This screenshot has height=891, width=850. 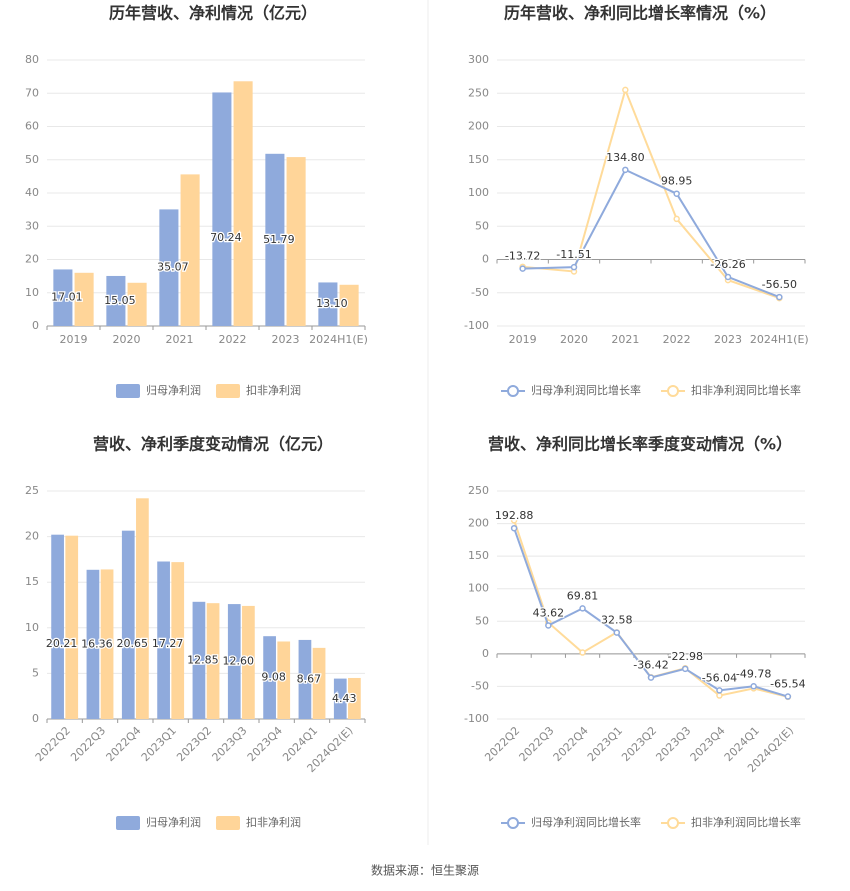 What do you see at coordinates (522, 256) in the screenshot?
I see `data-label: -13.72` at bounding box center [522, 256].